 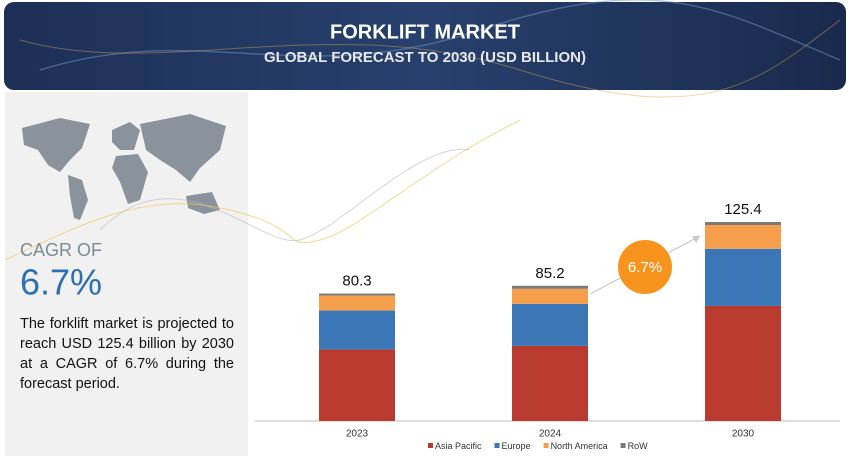 What do you see at coordinates (579, 446) in the screenshot?
I see `legend-label: North America` at bounding box center [579, 446].